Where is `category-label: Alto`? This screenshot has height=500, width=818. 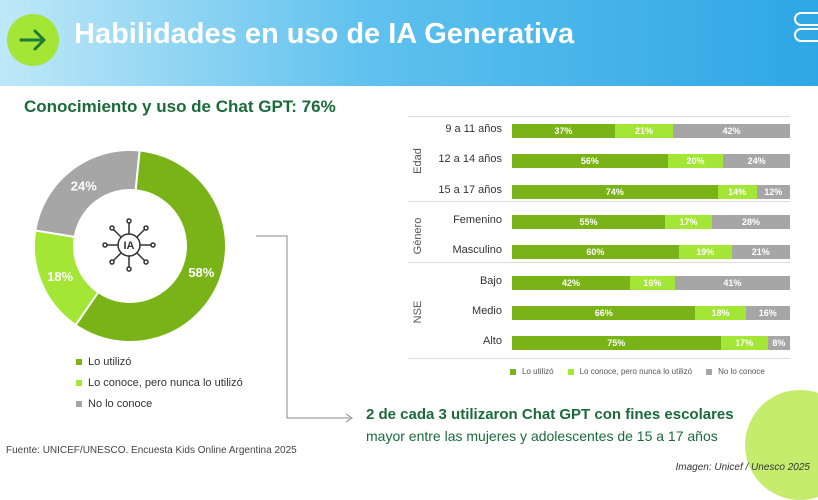 category-label: Alto is located at coordinates (492, 341).